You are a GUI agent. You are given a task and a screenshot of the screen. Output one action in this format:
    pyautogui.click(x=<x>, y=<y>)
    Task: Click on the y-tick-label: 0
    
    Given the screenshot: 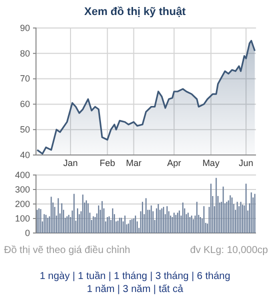 What is the action you would take?
    pyautogui.click(x=27, y=233)
    